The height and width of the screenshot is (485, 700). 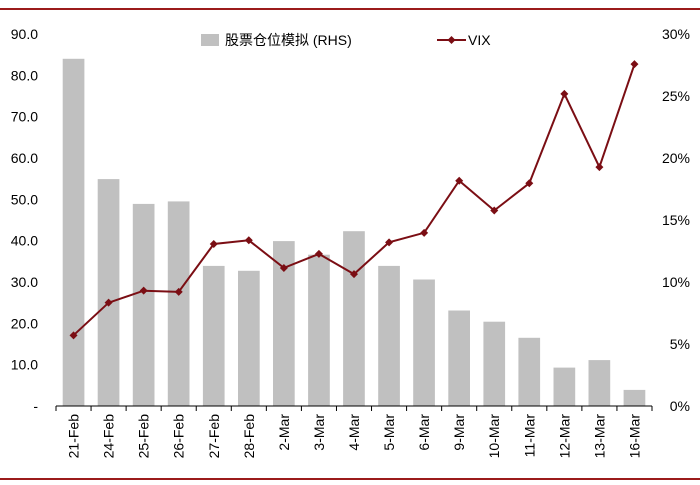 What do you see at coordinates (680, 344) in the screenshot?
I see `y-right-tick-label: 5%` at bounding box center [680, 344].